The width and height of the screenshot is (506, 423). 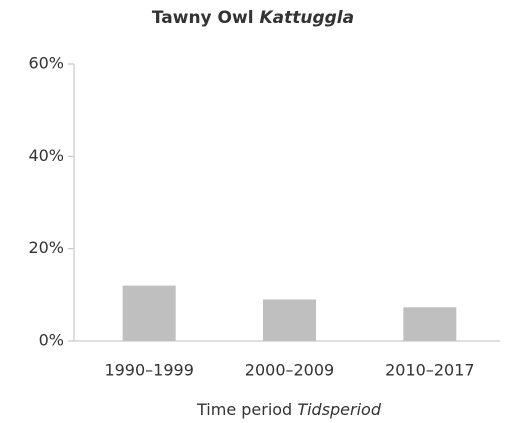 I want to click on y-tick-label: 60%, so click(x=46, y=63).